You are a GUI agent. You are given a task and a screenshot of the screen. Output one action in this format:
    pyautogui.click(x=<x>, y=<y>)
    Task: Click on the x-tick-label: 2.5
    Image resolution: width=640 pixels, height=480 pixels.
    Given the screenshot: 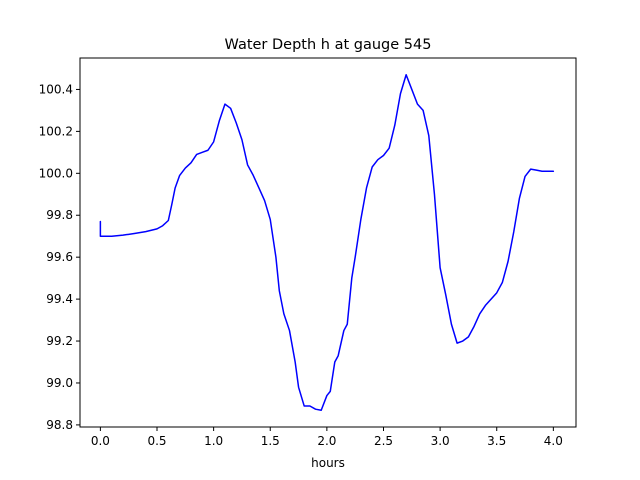 What is the action you would take?
    pyautogui.click(x=383, y=441)
    